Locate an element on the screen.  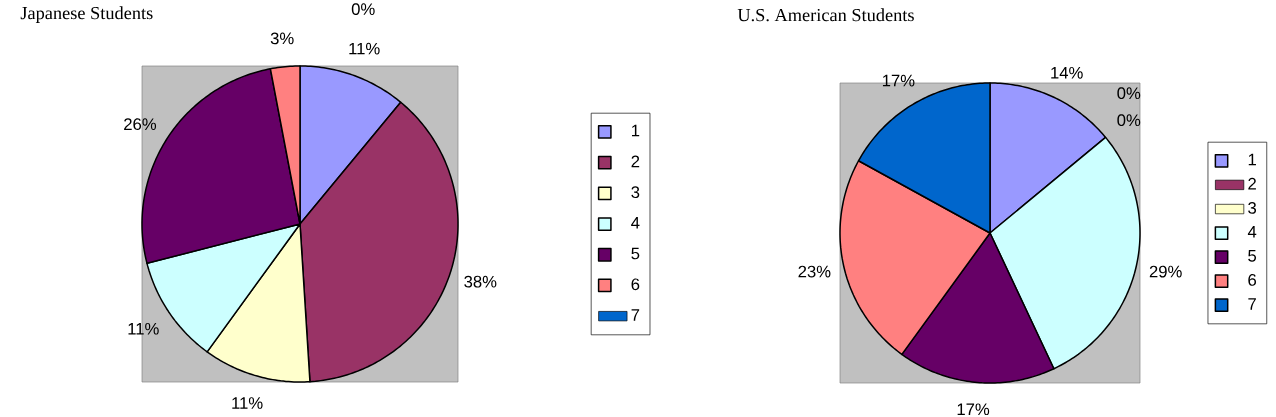
data-label: 38% is located at coordinates (480, 281).